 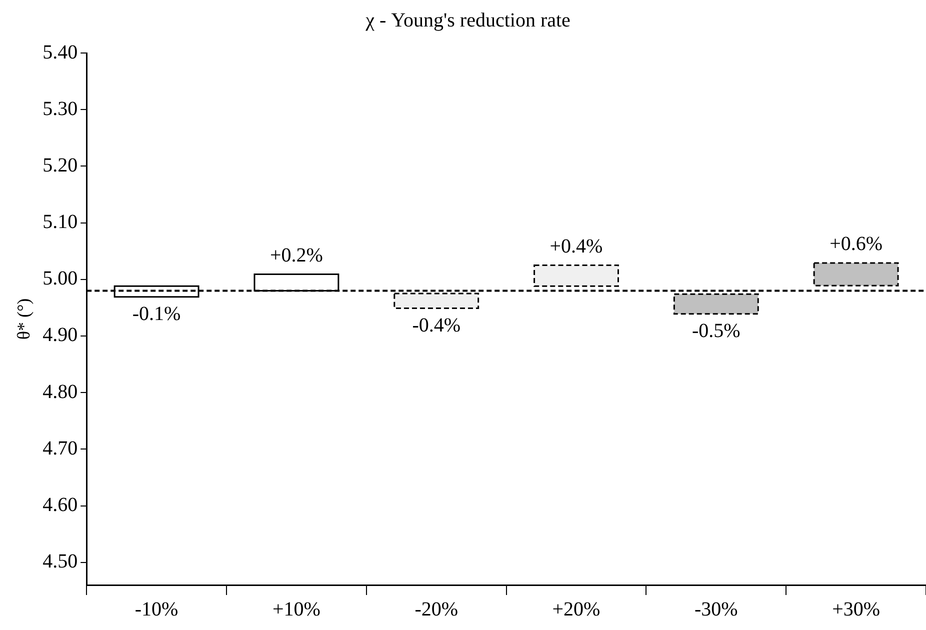 What do you see at coordinates (856, 609) in the screenshot?
I see `x-tick-label: +30%` at bounding box center [856, 609].